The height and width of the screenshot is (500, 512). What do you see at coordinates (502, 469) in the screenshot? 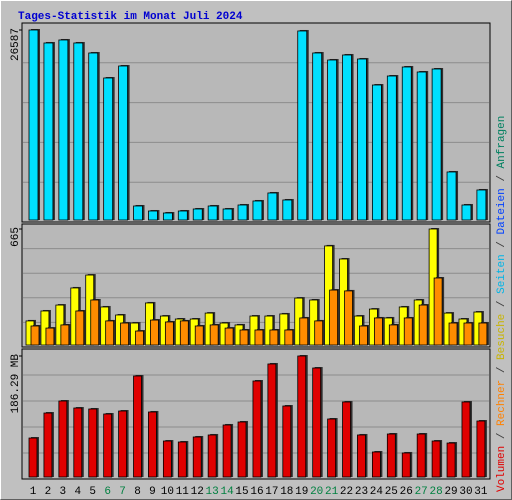
I see `legend-entry: Volumen` at bounding box center [502, 469].